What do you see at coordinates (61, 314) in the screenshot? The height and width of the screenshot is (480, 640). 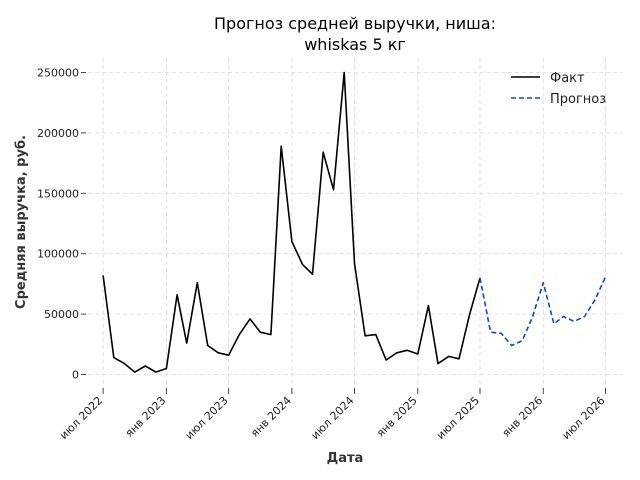 I see `y-tick-label: 50000` at bounding box center [61, 314].